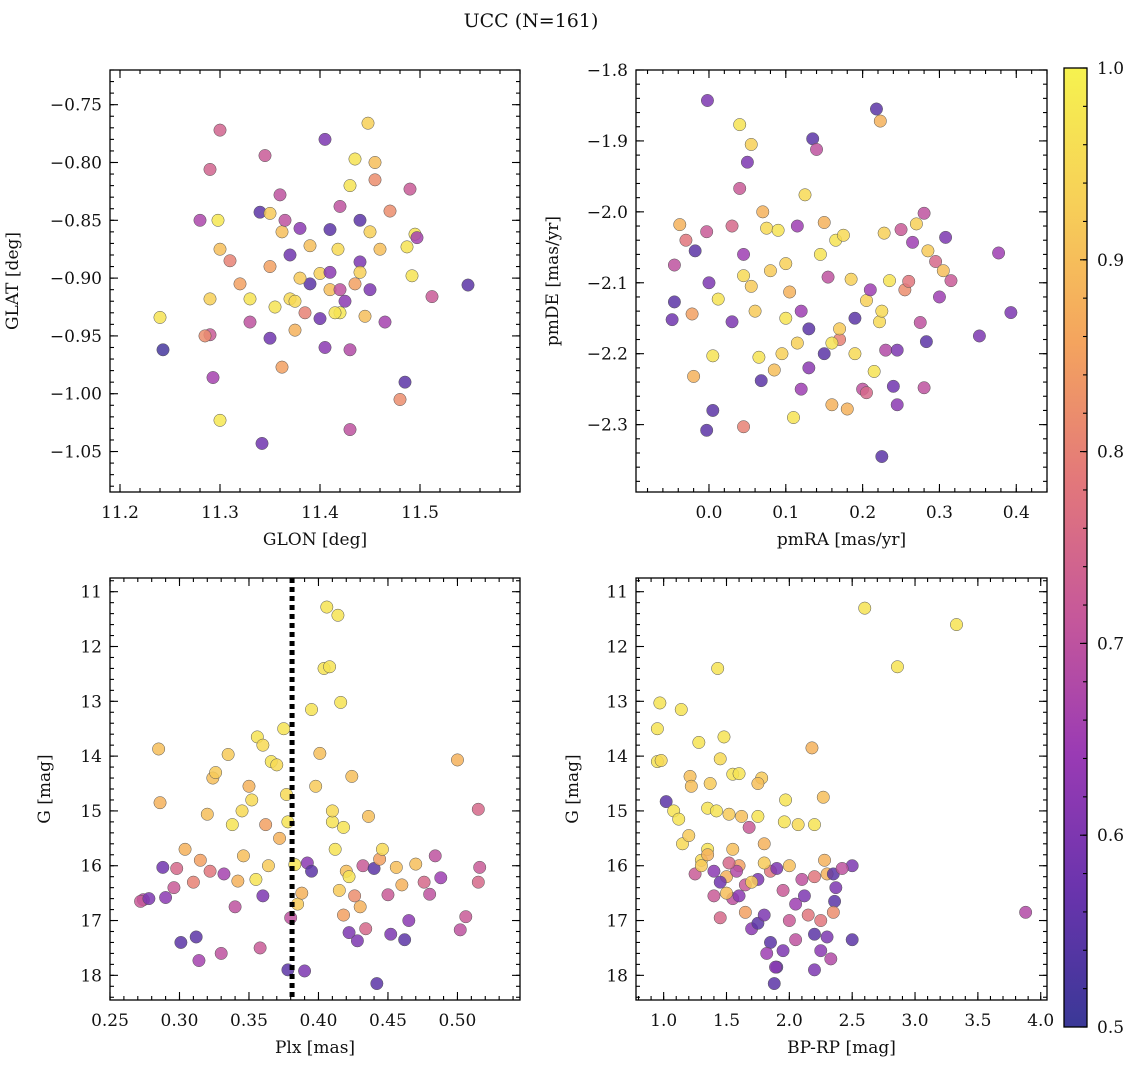 The width and height of the screenshot is (1136, 1067). What do you see at coordinates (76, 106) in the screenshot?
I see `y-tick-label: −0.75` at bounding box center [76, 106].